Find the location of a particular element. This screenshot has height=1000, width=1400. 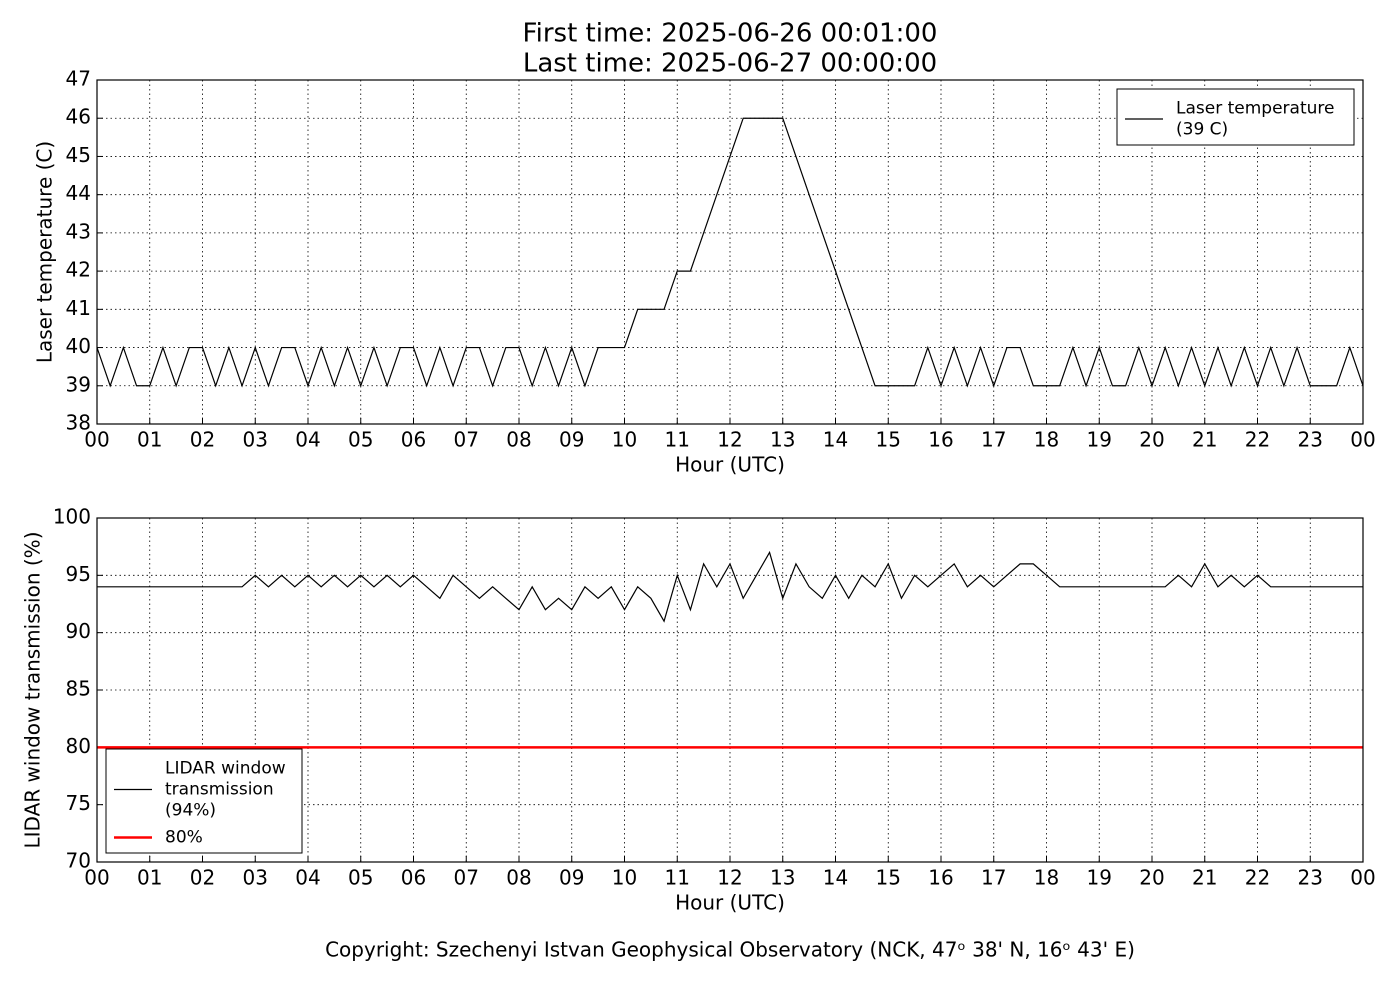

legend: LIDAR window transmission (94%) 80% is located at coordinates (204, 801).